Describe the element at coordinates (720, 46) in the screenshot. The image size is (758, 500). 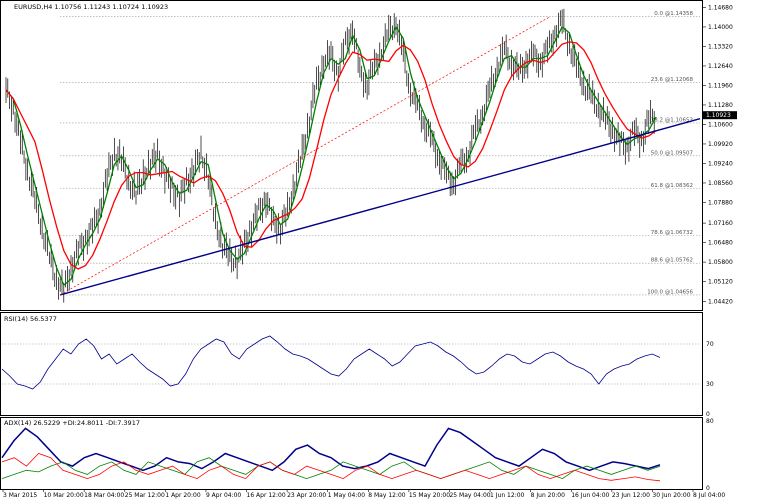
I see `price-tick-label: 1.13320` at that location.